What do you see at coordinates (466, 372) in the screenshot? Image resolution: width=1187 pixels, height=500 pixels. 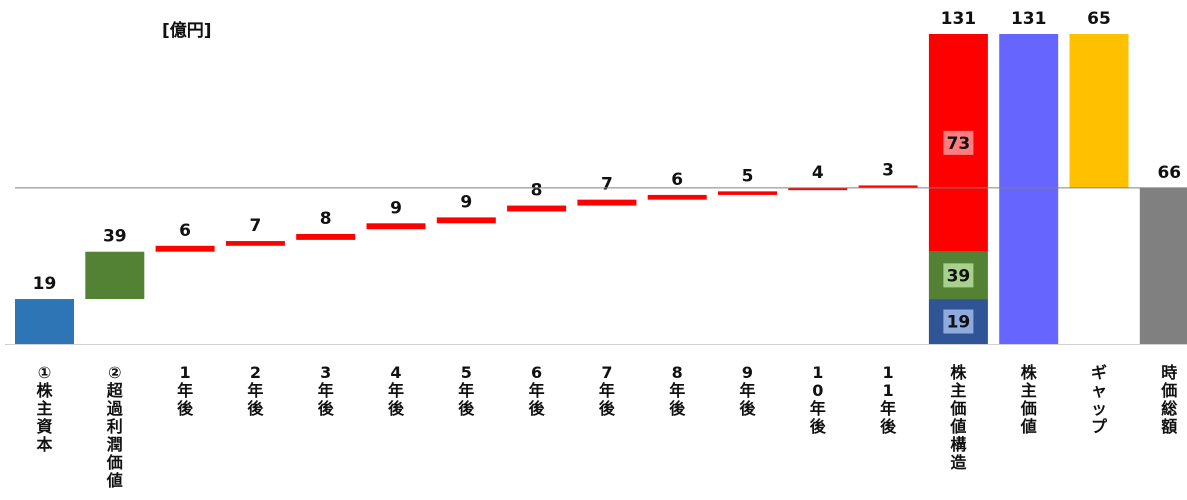 I see `category-label-char: 5` at bounding box center [466, 372].